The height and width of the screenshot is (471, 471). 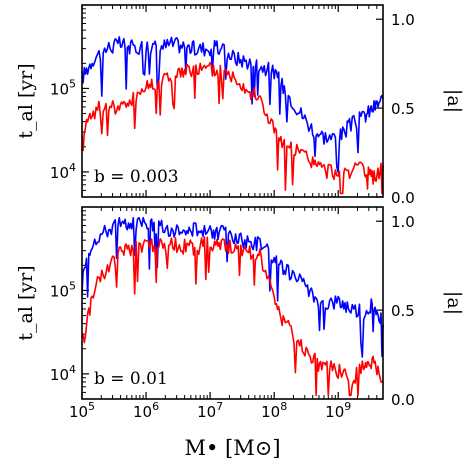 What do you see at coordinates (131, 379) in the screenshot?
I see `panel-annotation: b = 0.01` at bounding box center [131, 379].